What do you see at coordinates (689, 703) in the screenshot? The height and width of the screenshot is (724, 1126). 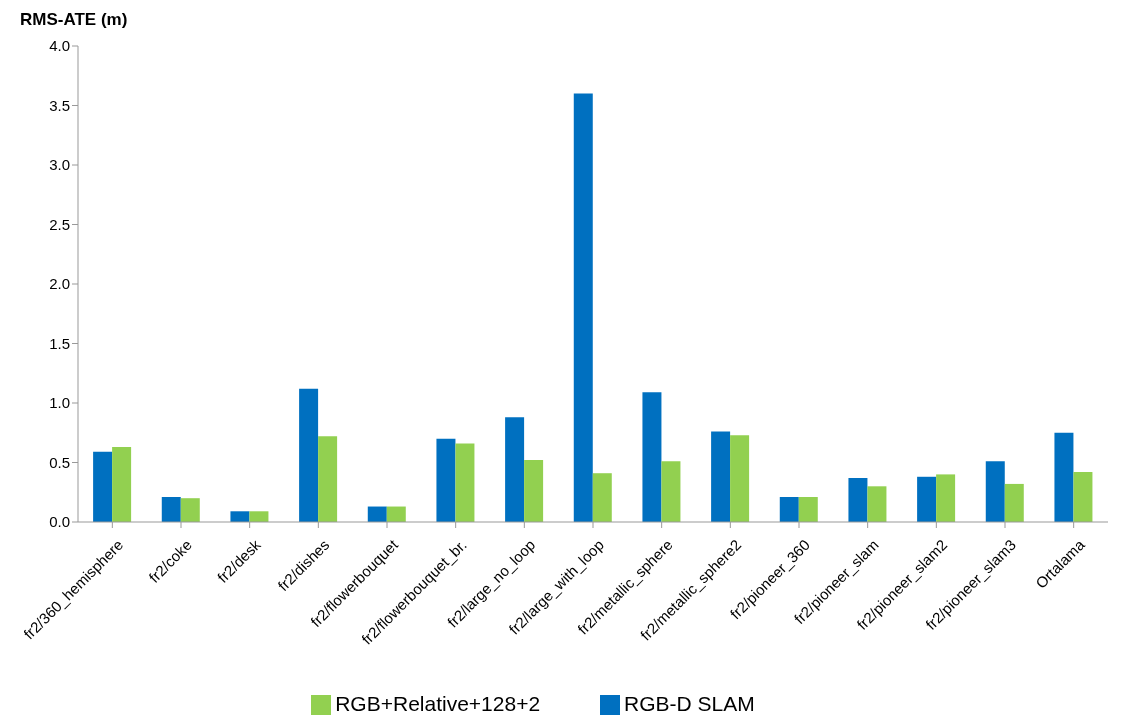 I see `legend-label: RGB-D SLAM` at bounding box center [689, 703].